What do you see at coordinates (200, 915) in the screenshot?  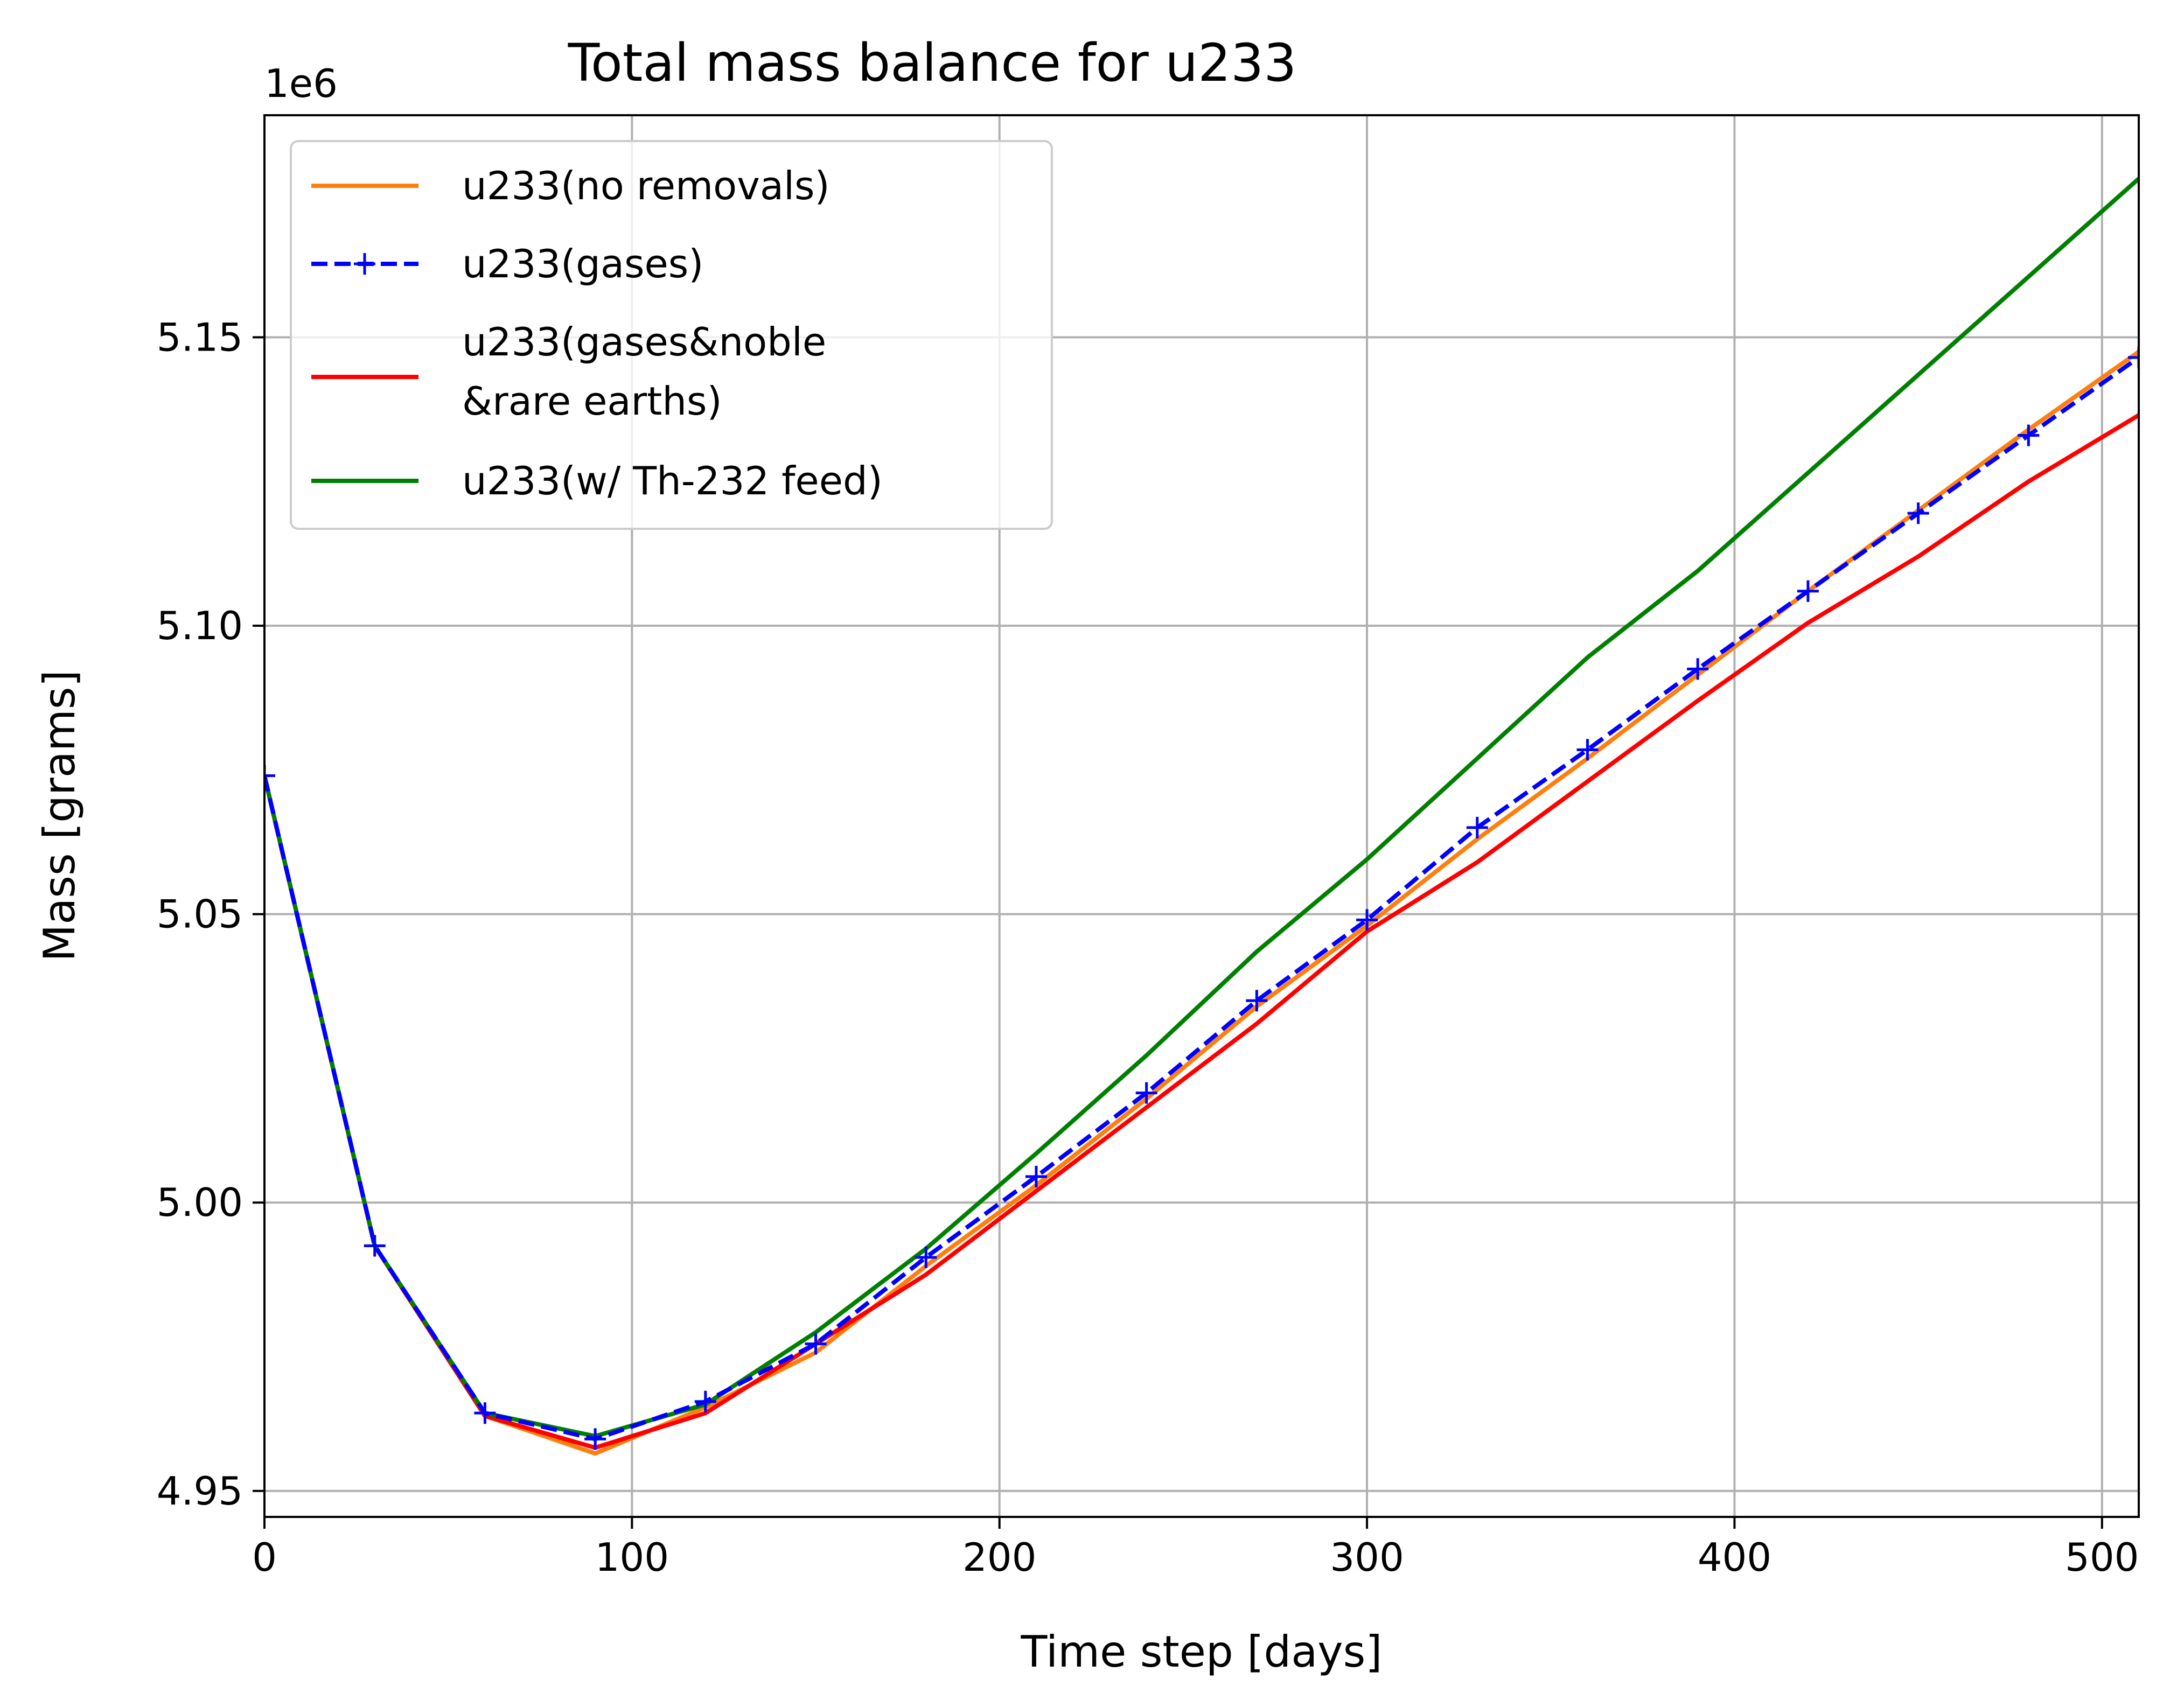 I see `y-tick-label: 5.05` at bounding box center [200, 915].